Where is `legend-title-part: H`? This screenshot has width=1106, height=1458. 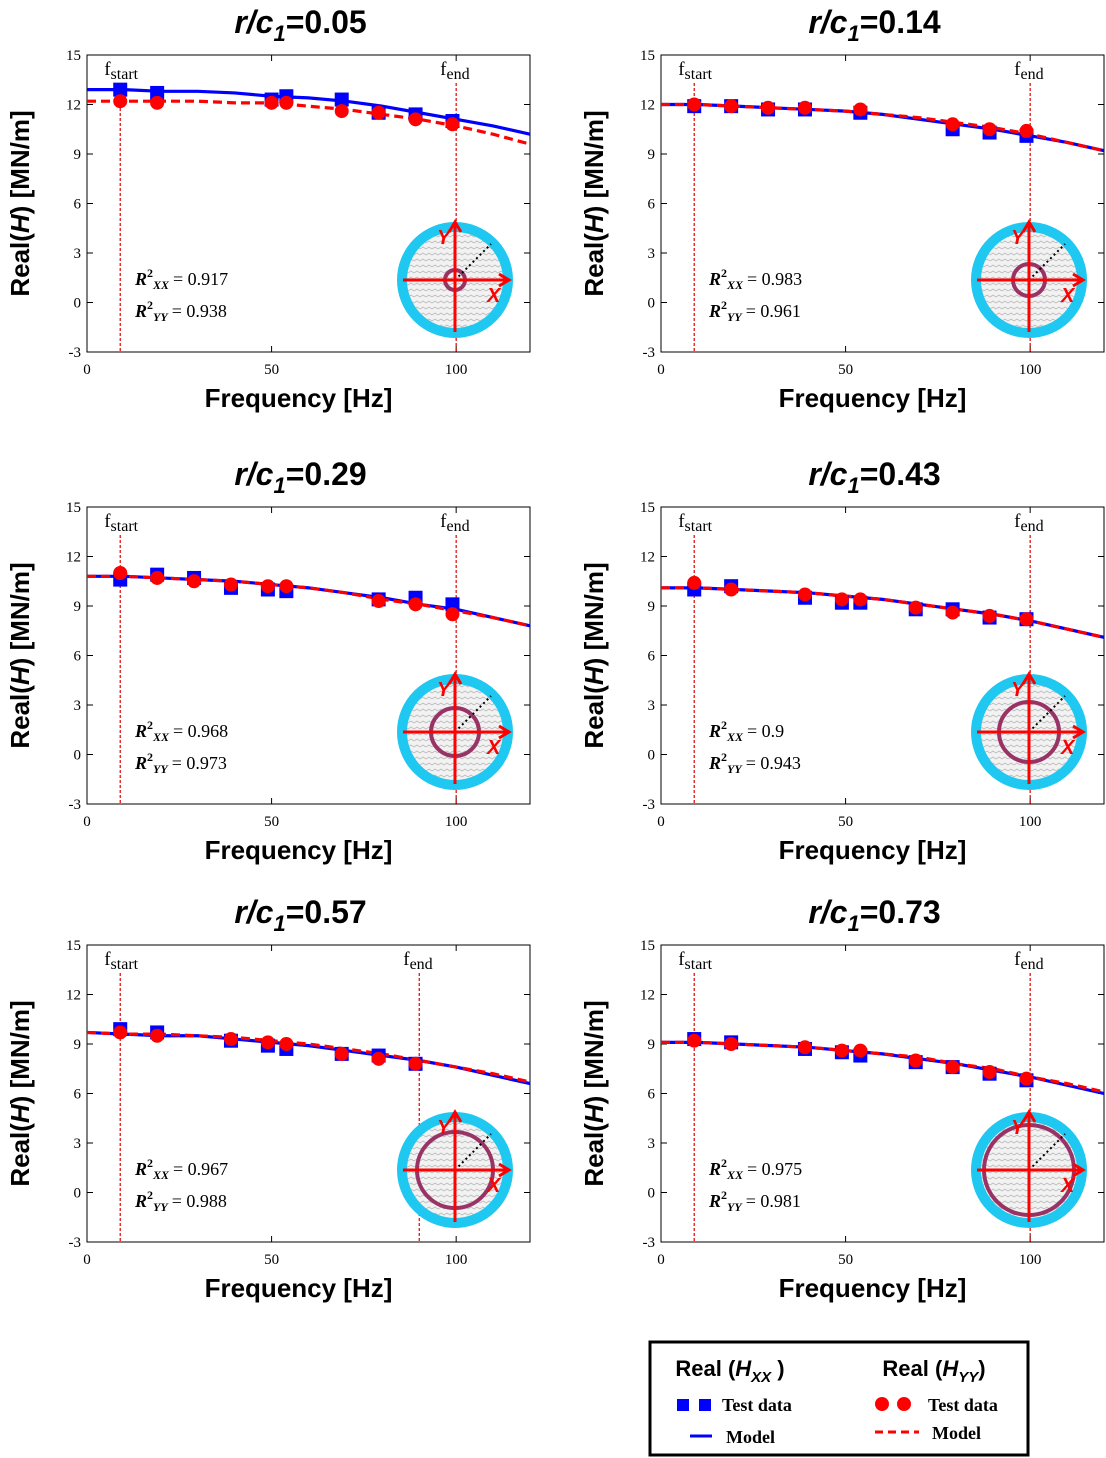
legend-title-part: H is located at coordinates (743, 1368).